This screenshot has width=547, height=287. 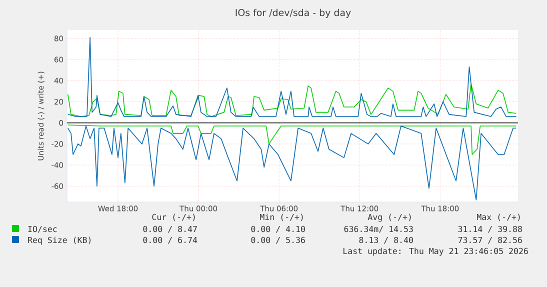 What do you see at coordinates (490, 240) in the screenshot?
I see `text: 73.57 / 82.56` at bounding box center [490, 240].